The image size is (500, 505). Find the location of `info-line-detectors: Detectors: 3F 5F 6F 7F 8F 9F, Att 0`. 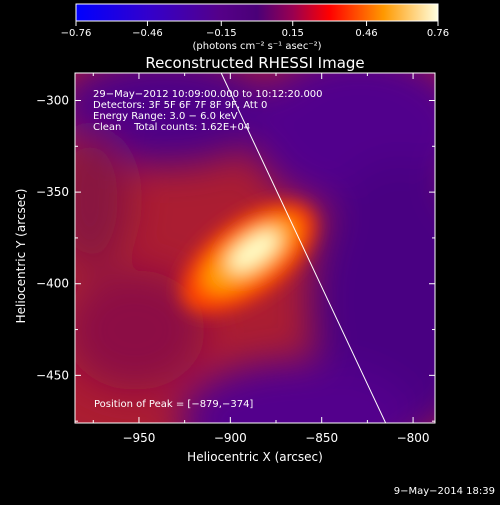

info-line-detectors: Detectors: 3F 5F 6F 7F 8F 9F, Att 0 is located at coordinates (180, 105).